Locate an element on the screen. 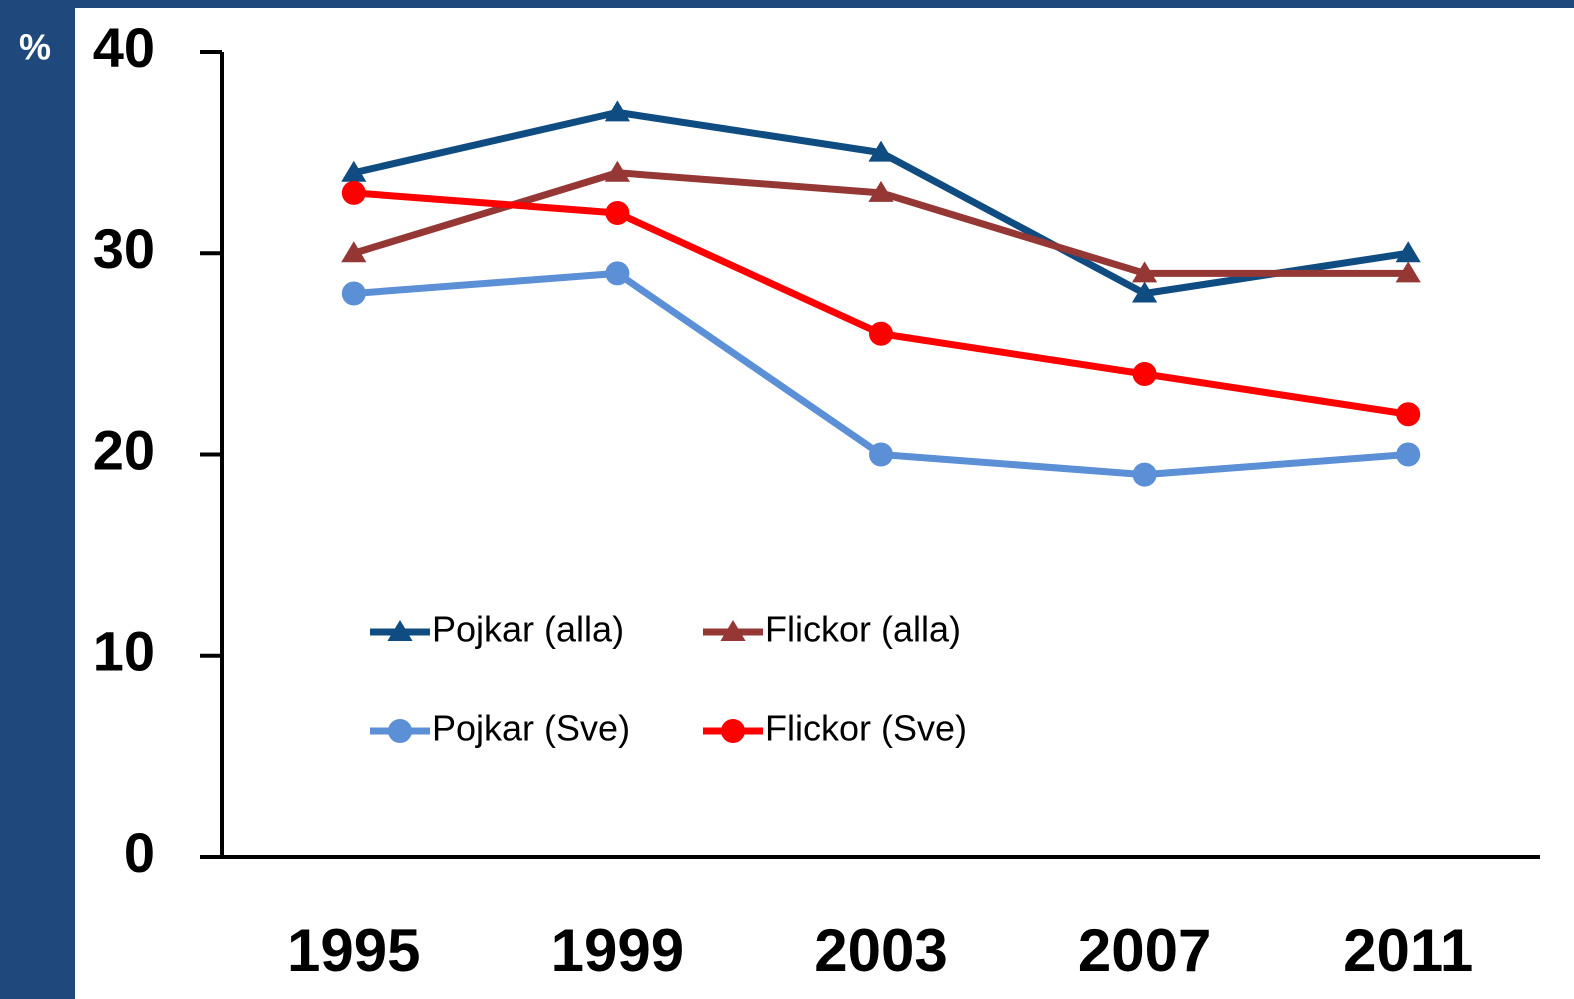 Image resolution: width=1574 pixels, height=999 pixels. y-tick-label: 30 is located at coordinates (124, 248).